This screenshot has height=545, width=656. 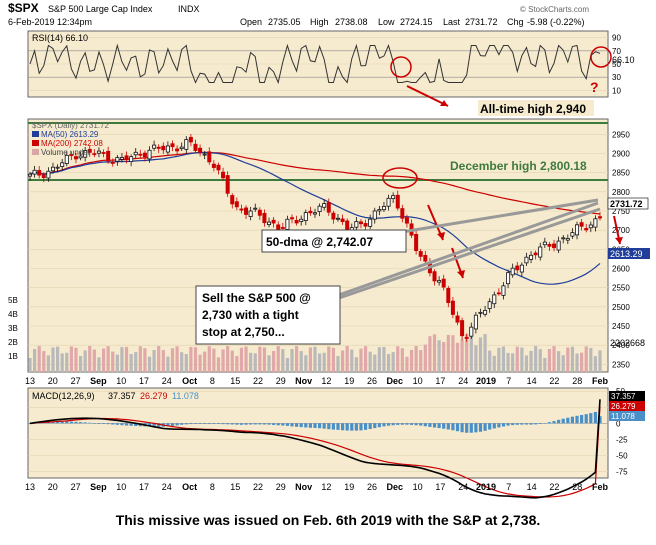 I want to click on watermark: © StockCharts.com, so click(x=554, y=9).